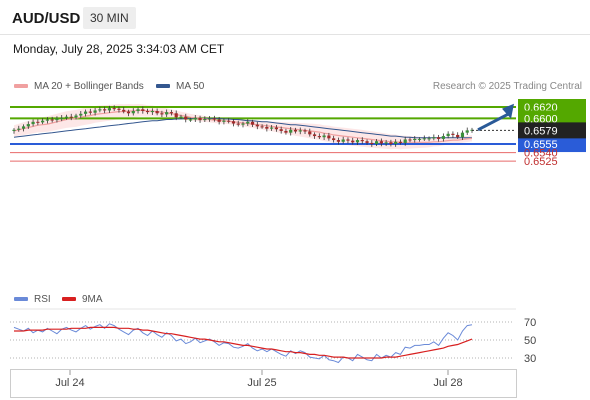 The height and width of the screenshot is (400, 590). I want to click on legend-ma20: MA 20 + Bollinger Bands, so click(79, 86).